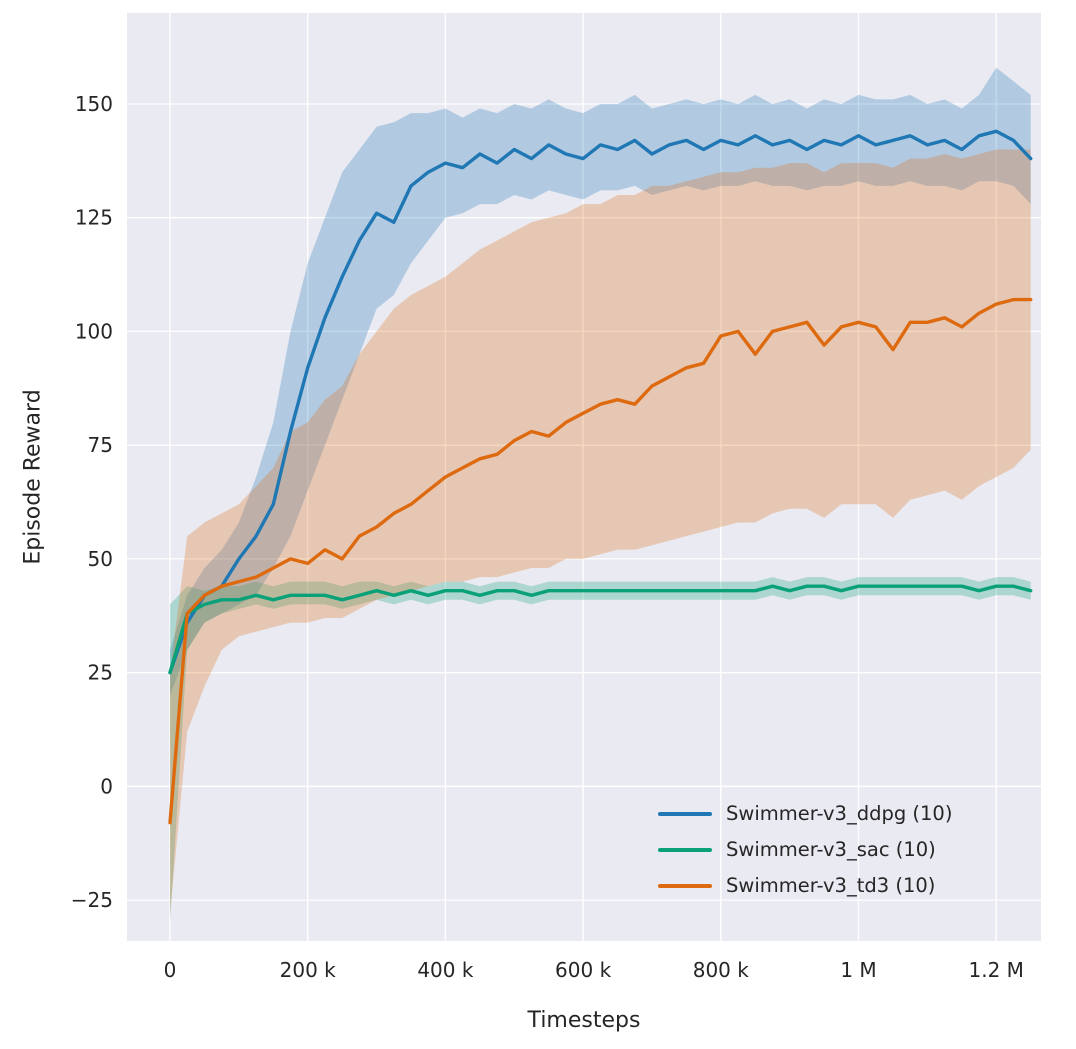  What do you see at coordinates (100, 559) in the screenshot?
I see `y-tick-label: 50` at bounding box center [100, 559].